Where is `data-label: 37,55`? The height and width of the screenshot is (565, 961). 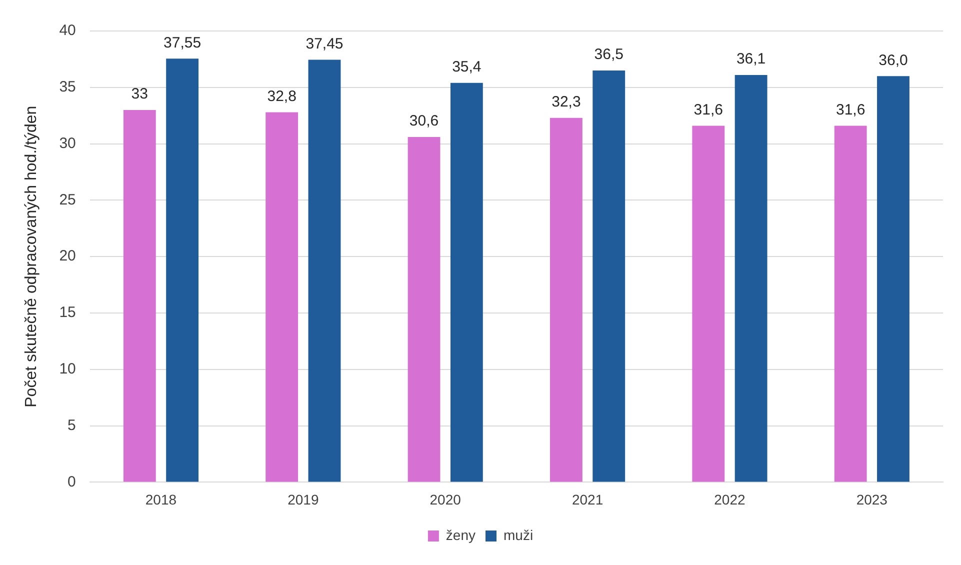
data-label: 37,55 is located at coordinates (183, 43).